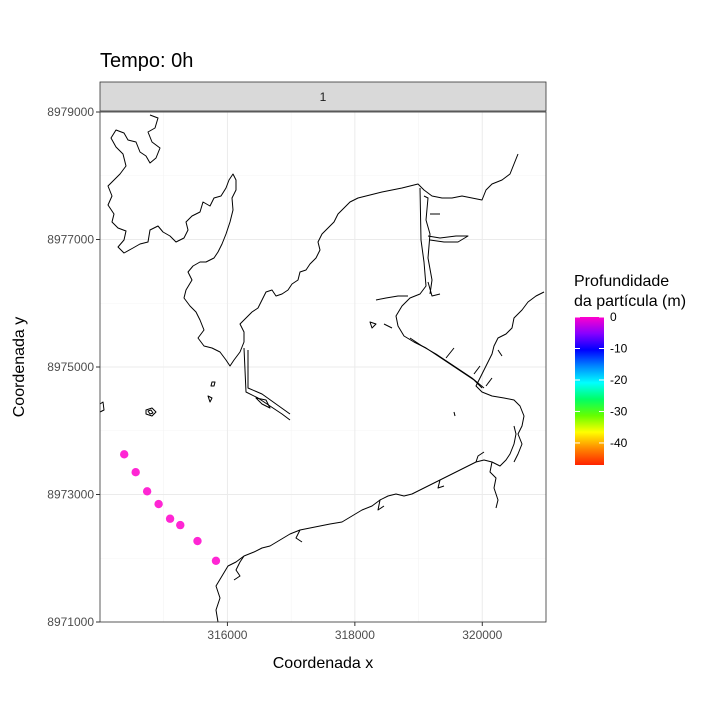 Image resolution: width=720 pixels, height=720 pixels. Describe the element at coordinates (19, 367) in the screenshot. I see `y-axis-title: Coordenada y` at that location.